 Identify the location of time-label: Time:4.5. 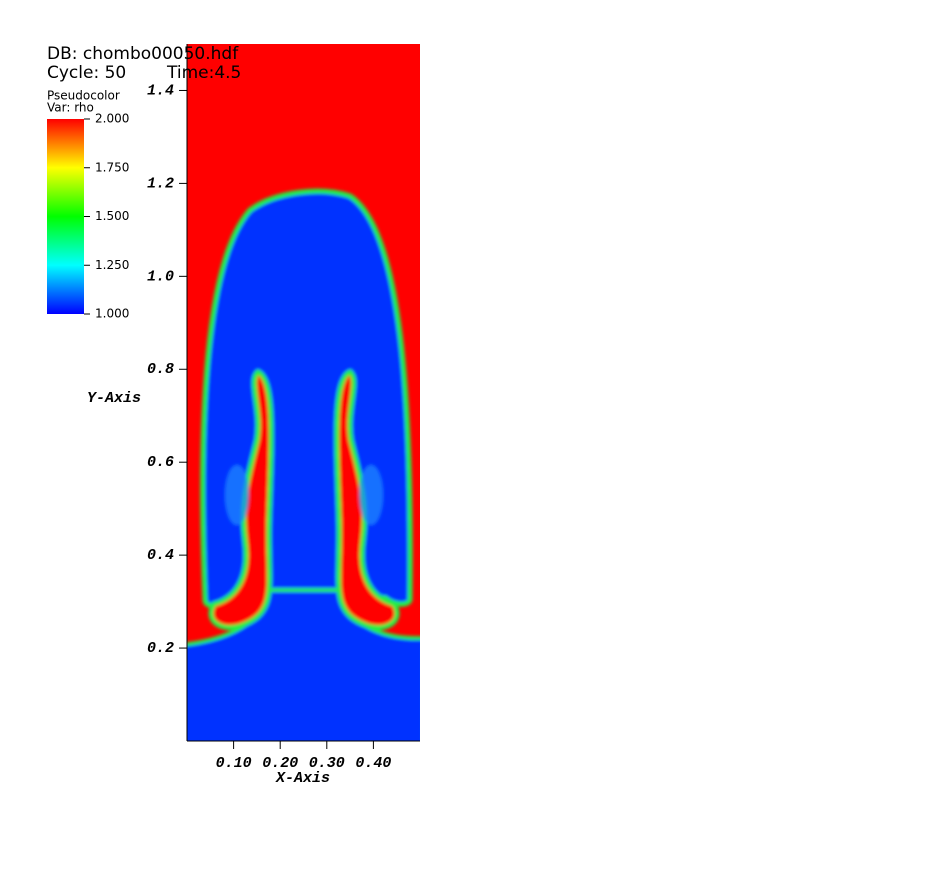
(203, 73).